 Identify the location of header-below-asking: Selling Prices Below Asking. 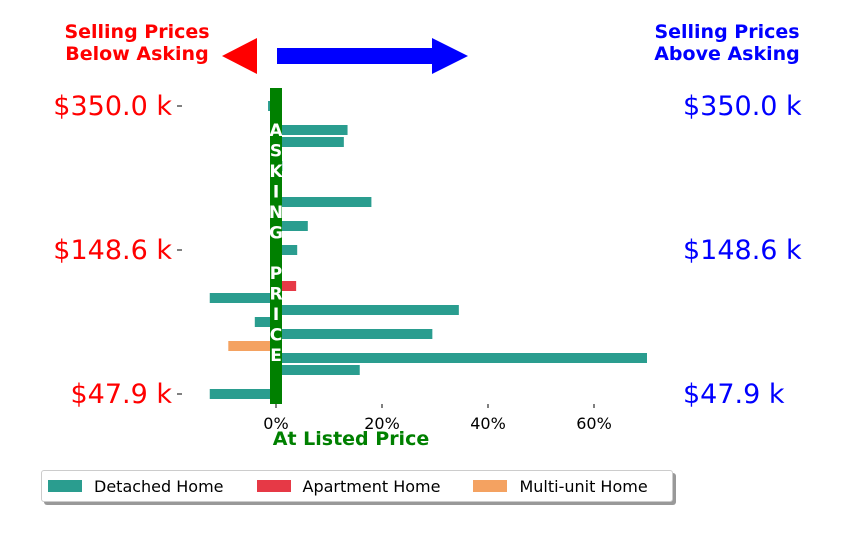
(136, 43).